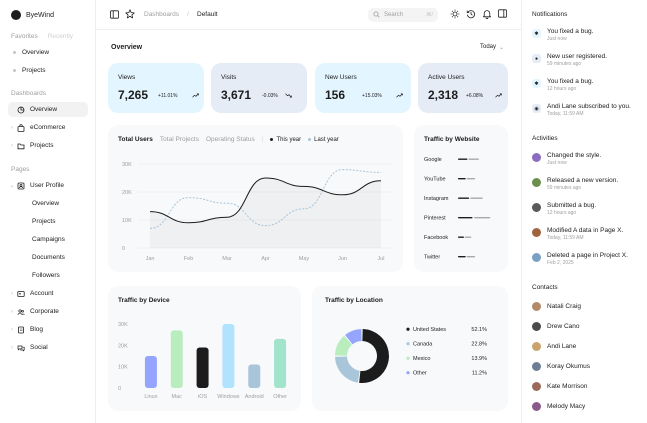  Describe the element at coordinates (48, 70) in the screenshot. I see `favorite-item-projects: Projects` at that location.